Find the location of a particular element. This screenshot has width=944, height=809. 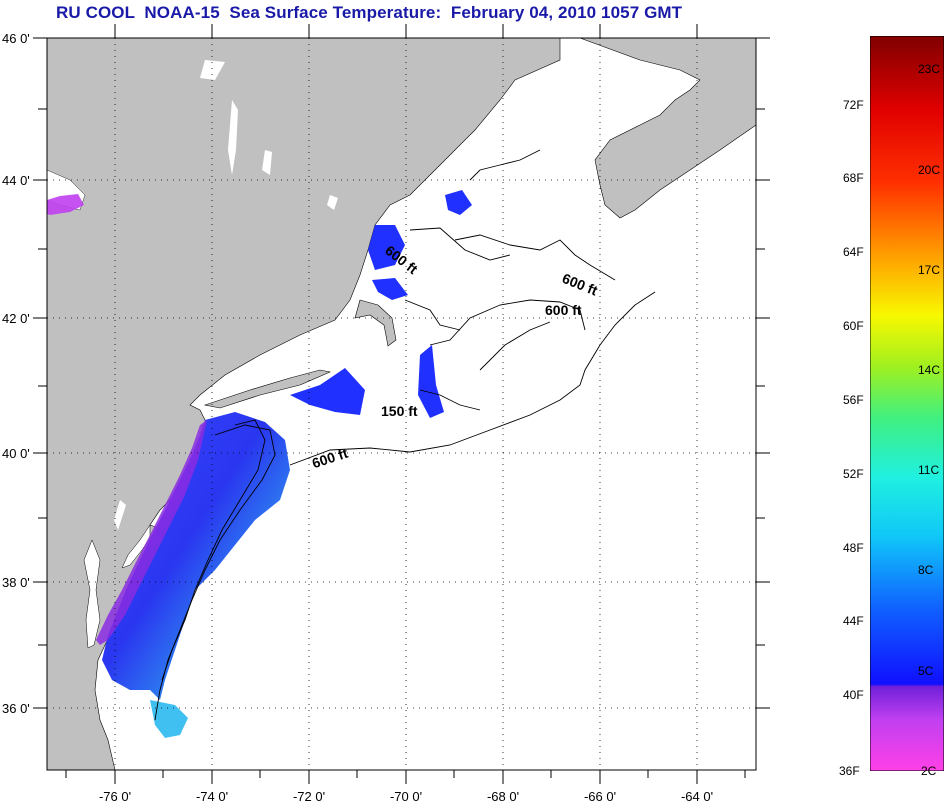

sst-gulf-of-maine is located at coordinates (386, 247).